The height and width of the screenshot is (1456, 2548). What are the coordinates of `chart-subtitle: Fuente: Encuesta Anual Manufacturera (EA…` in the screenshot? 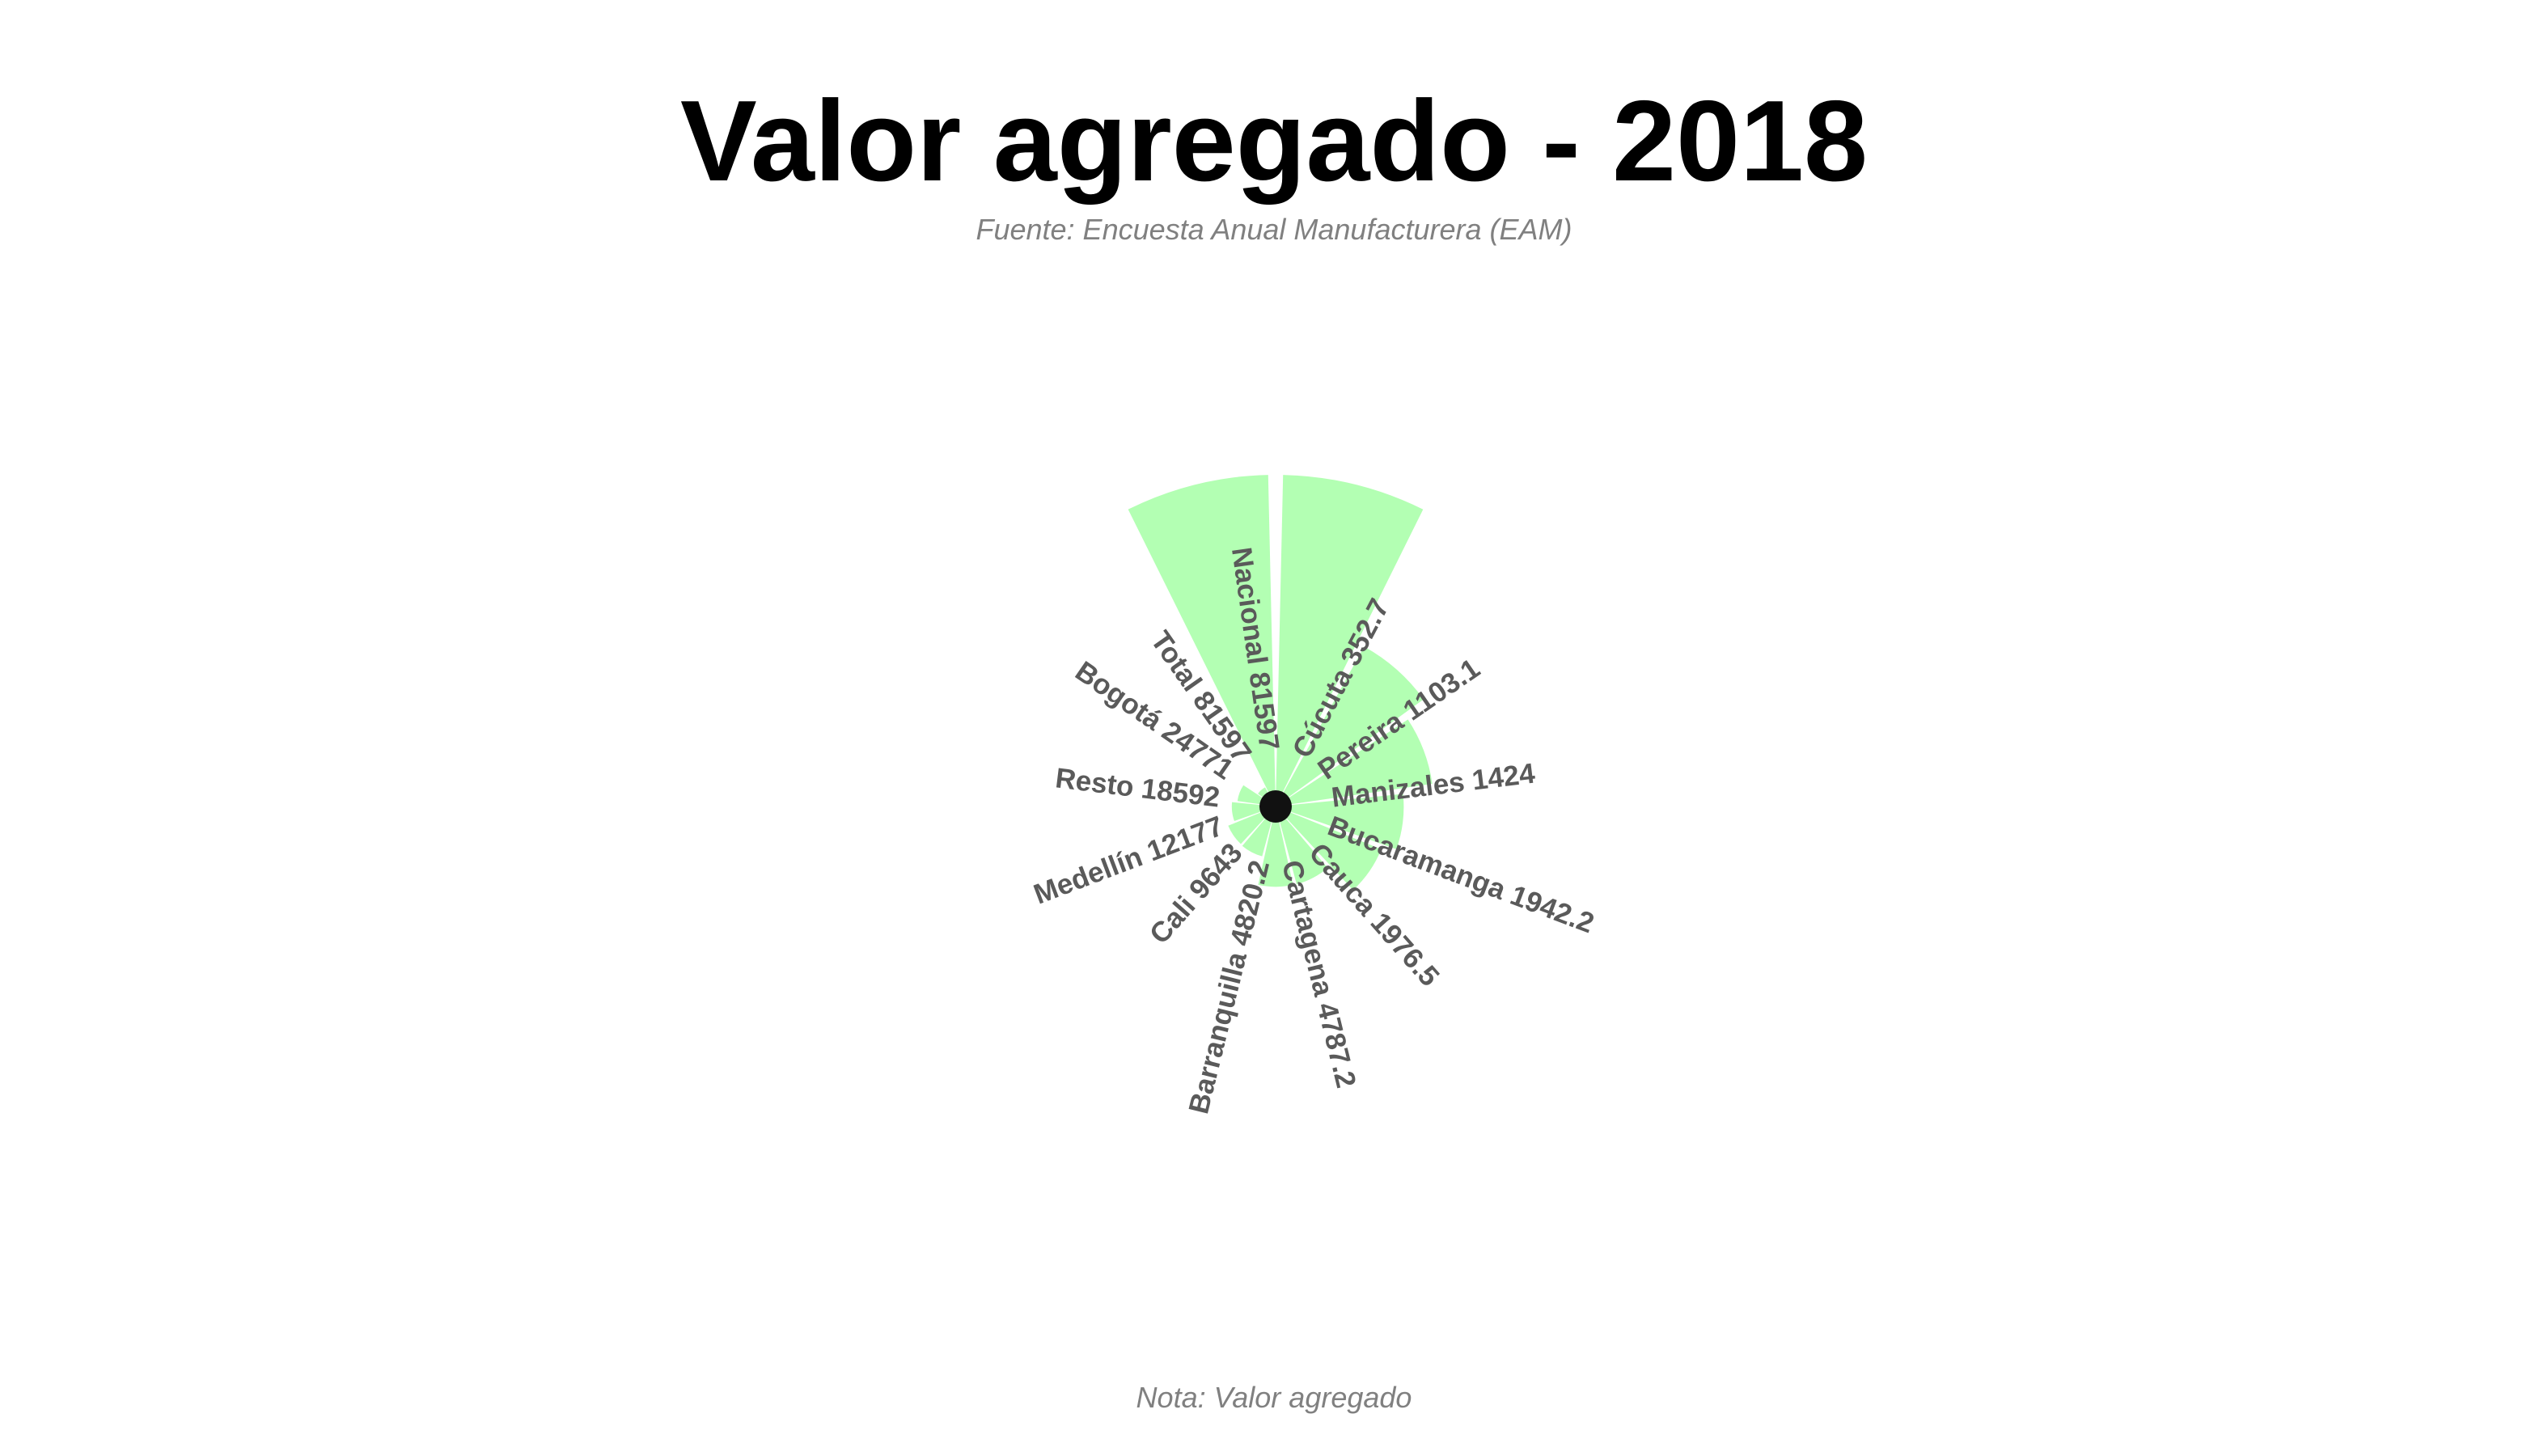 It's located at (1274, 229).